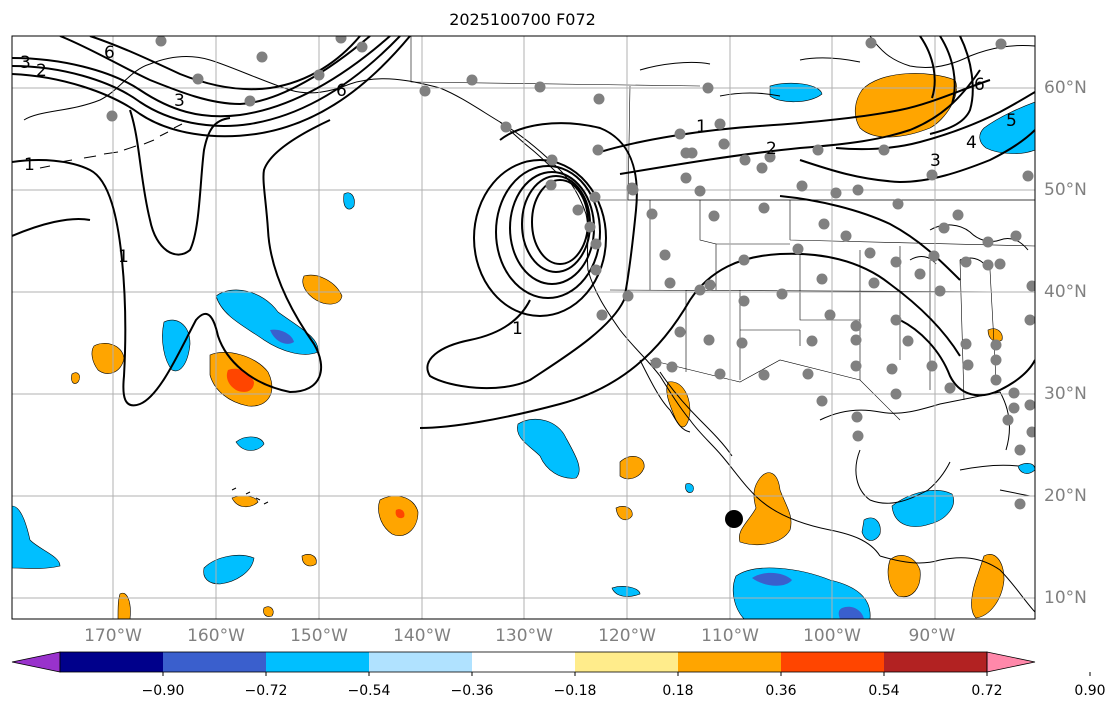 This screenshot has width=1105, height=712. I want to click on lon-tick-label: 160°W, so click(216, 636).